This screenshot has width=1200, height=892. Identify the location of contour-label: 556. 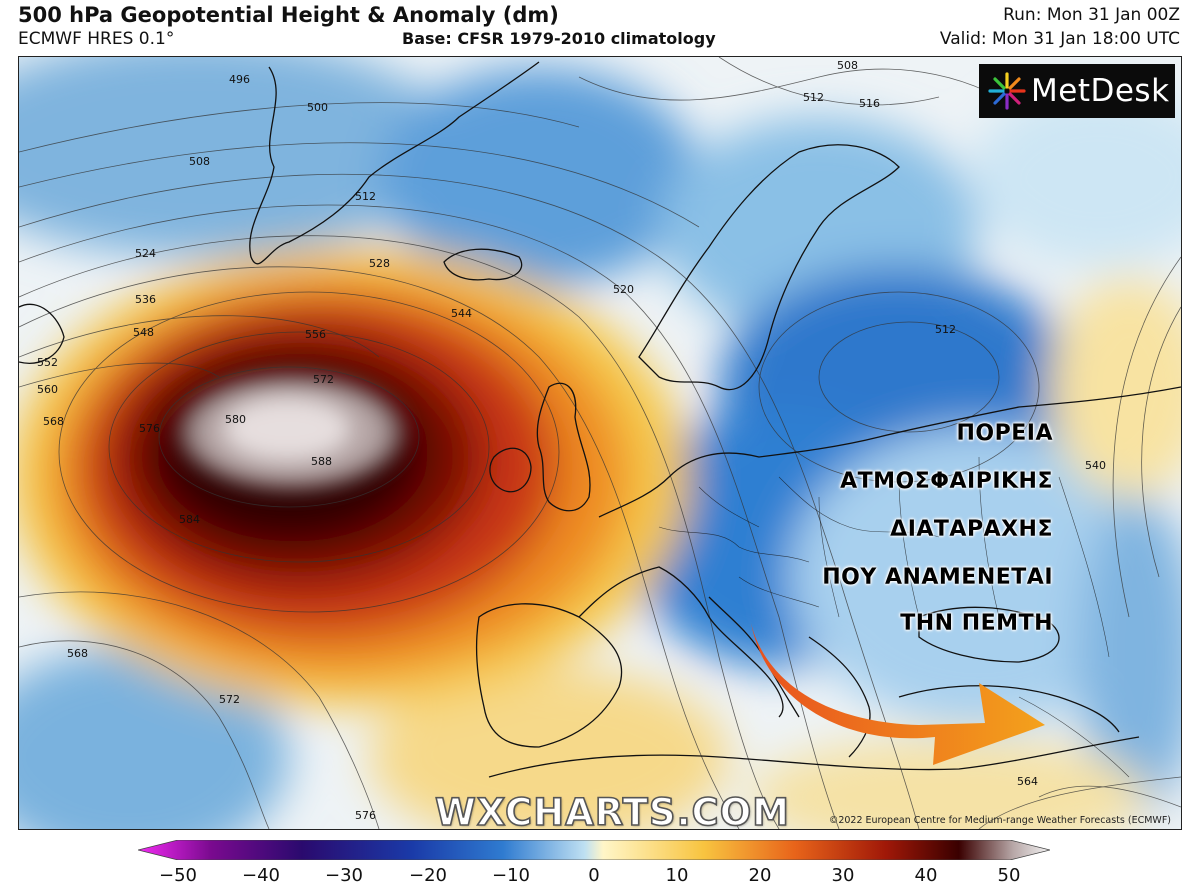
(315, 334).